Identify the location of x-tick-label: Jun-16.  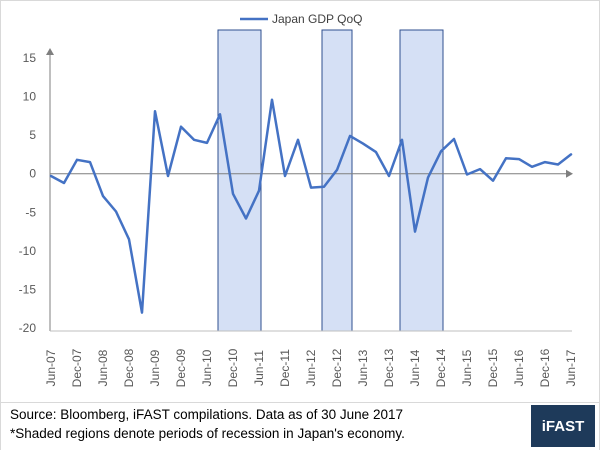
(519, 367).